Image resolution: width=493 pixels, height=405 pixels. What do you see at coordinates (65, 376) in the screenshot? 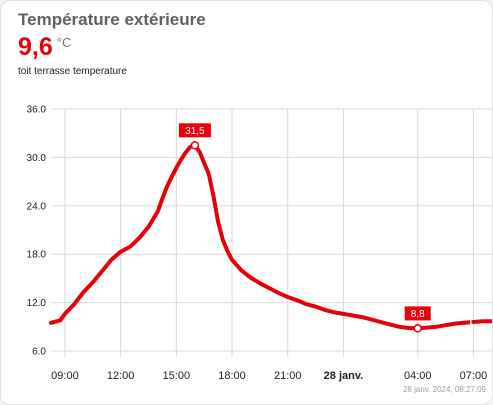
I see `x-tick-label: 09:00` at bounding box center [65, 376].